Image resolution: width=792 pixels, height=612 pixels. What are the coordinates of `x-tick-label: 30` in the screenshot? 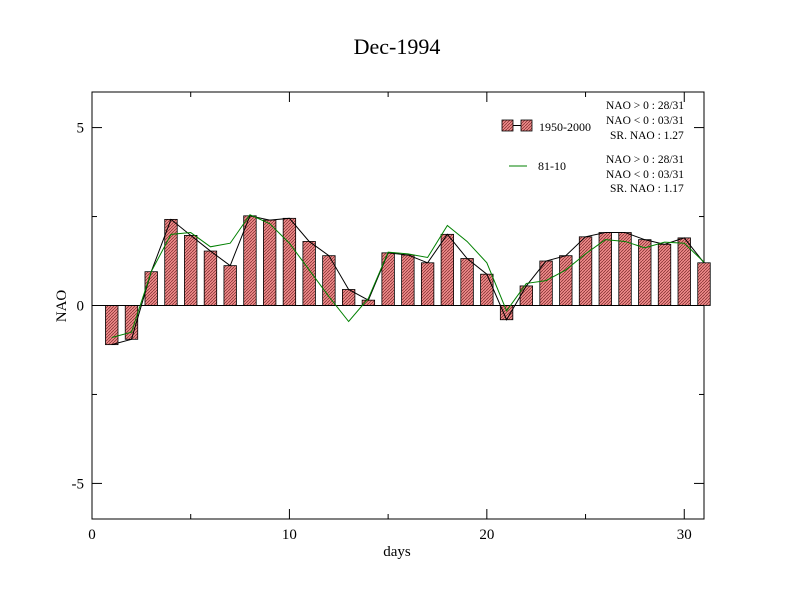 It's located at (684, 535).